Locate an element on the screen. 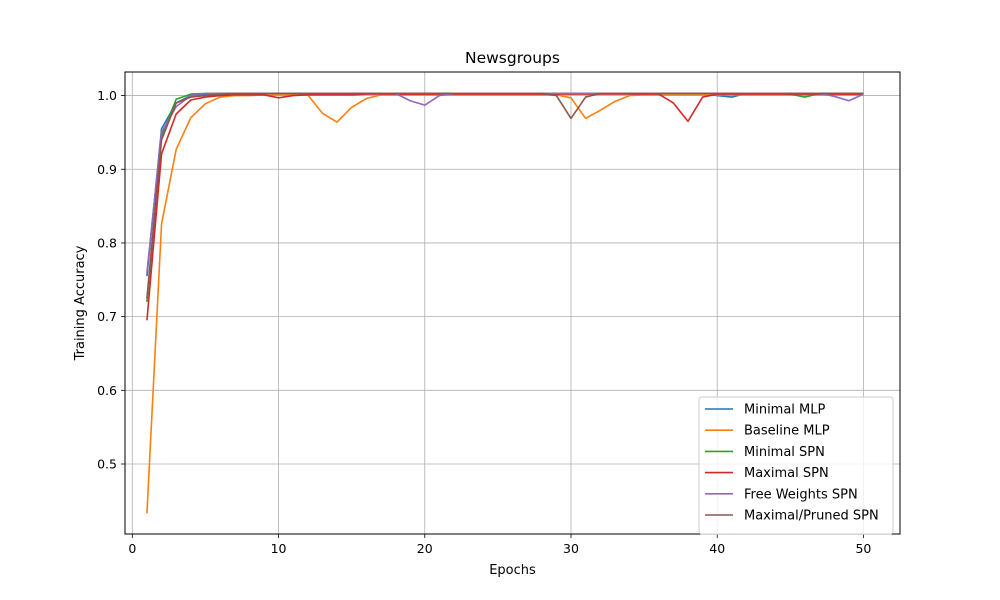 This screenshot has width=1000, height=600. x-tick-label: 40 is located at coordinates (717, 548).